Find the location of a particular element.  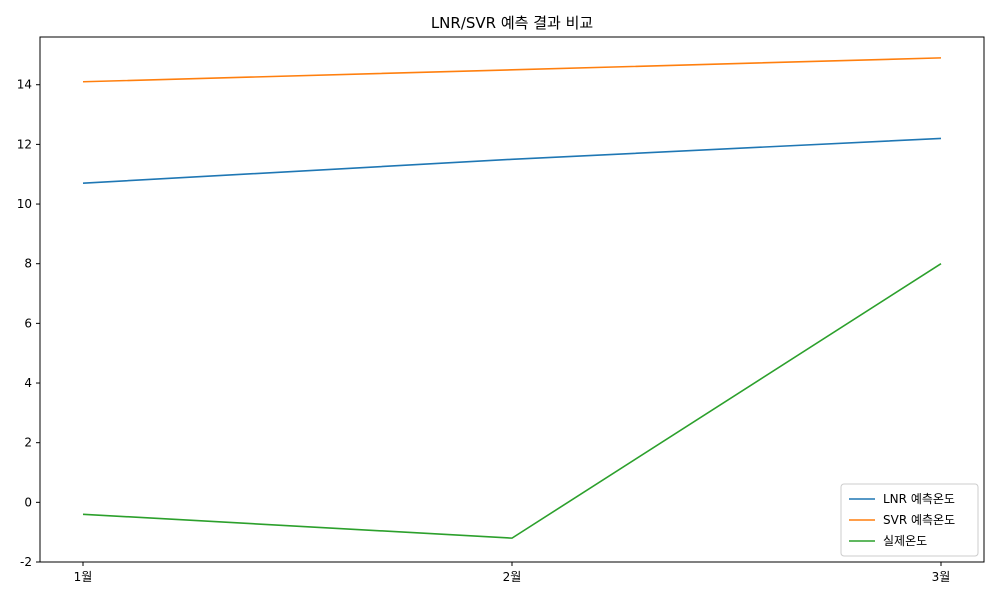

y-tick-label: 4 is located at coordinates (28, 383).